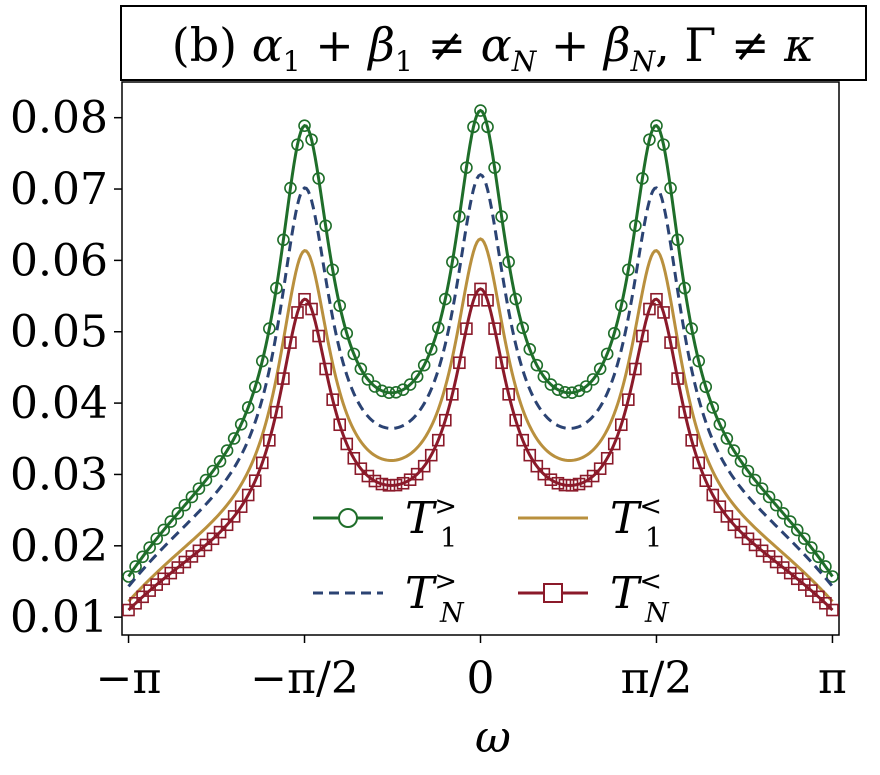 The width and height of the screenshot is (880, 775). Describe the element at coordinates (385, 522) in the screenshot. I see `legend-entry-0: T> 1` at that location.